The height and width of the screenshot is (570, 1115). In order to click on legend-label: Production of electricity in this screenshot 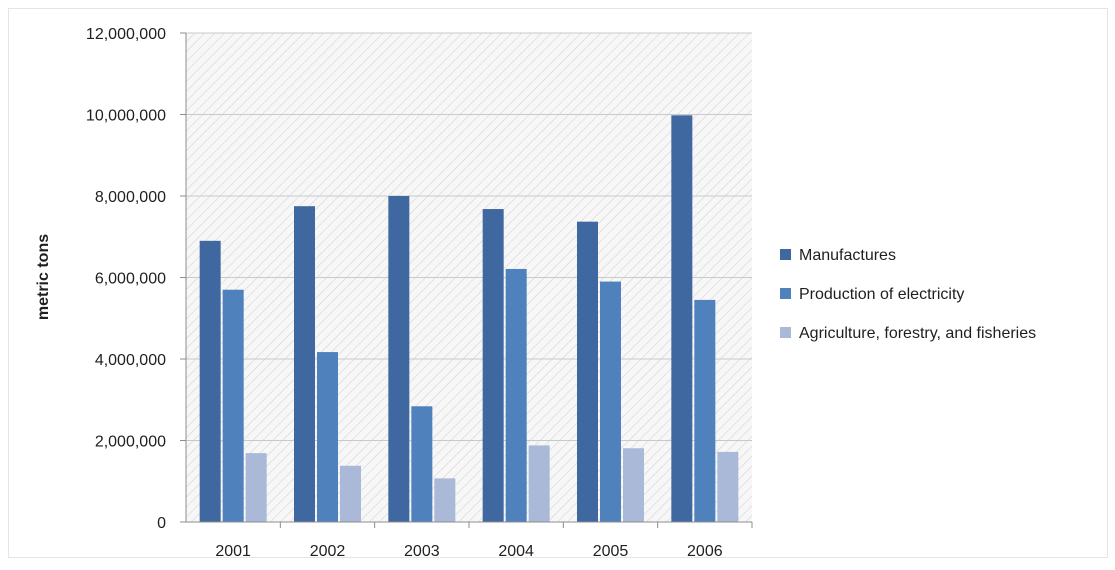, I will do `click(881, 294)`.